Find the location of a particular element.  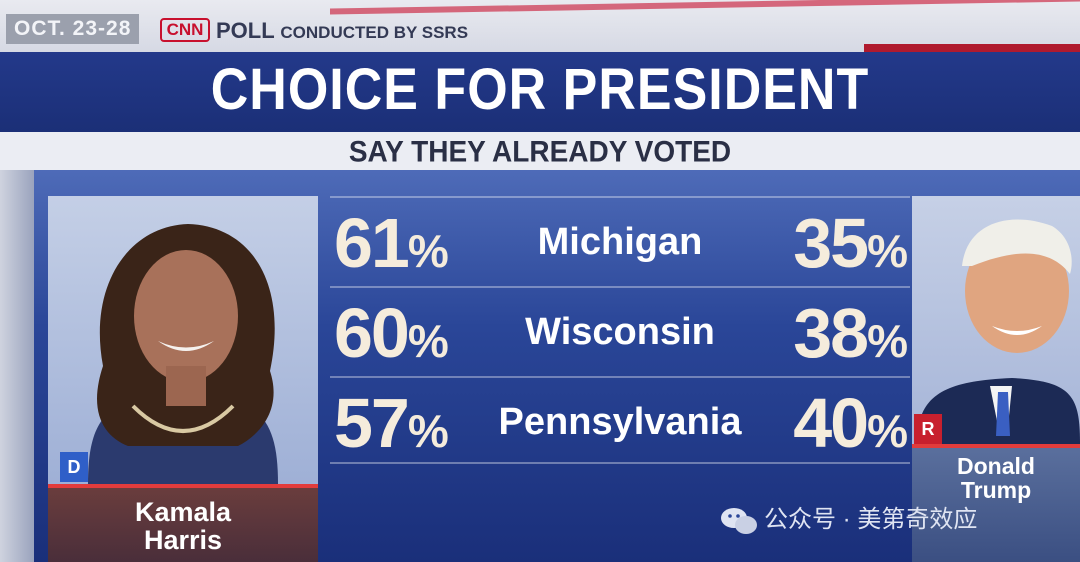

page-title: CHOICE FOR PRESIDENT is located at coordinates (540, 90).